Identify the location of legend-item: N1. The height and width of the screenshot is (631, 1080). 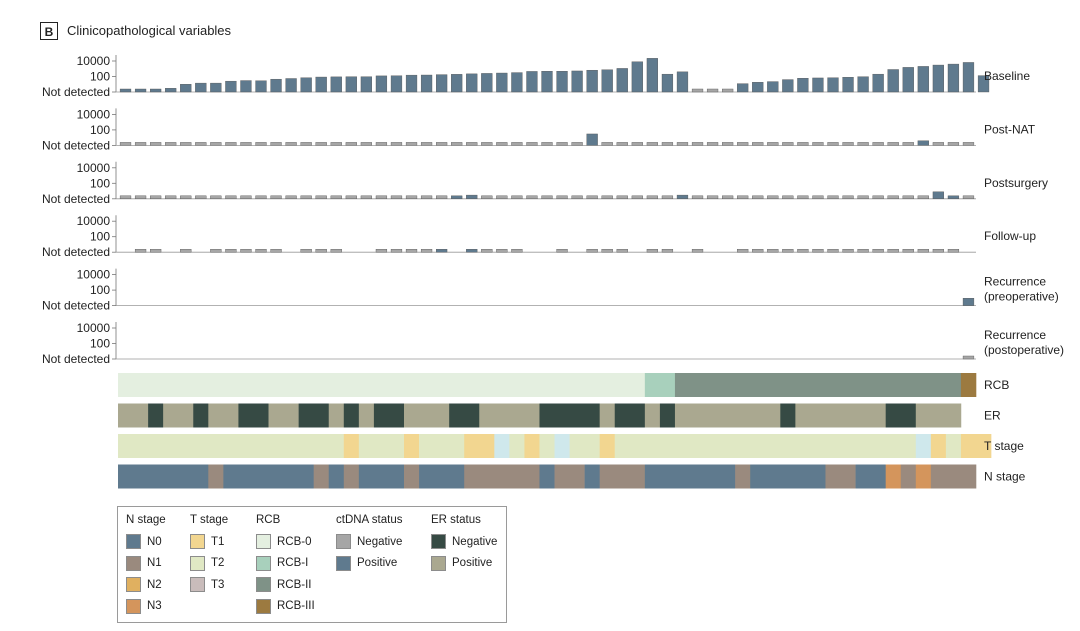
(146, 564).